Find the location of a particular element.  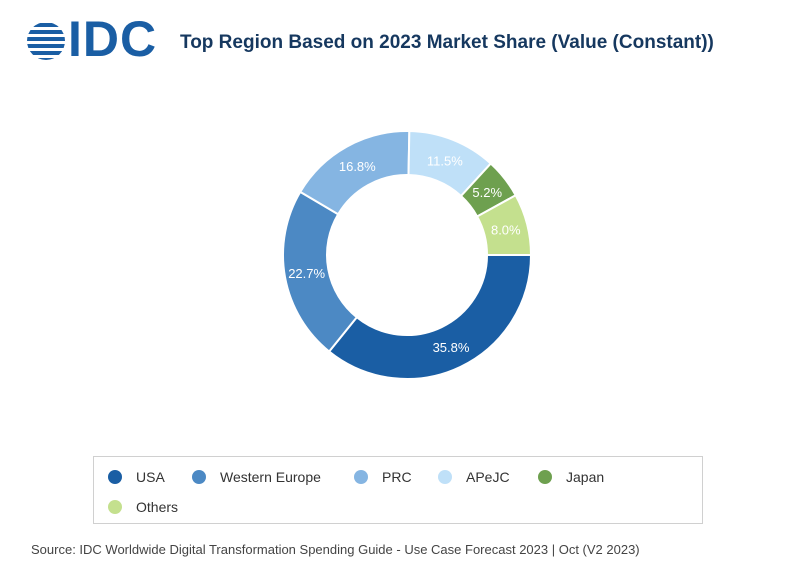

legend-label: Western Europe is located at coordinates (270, 477).